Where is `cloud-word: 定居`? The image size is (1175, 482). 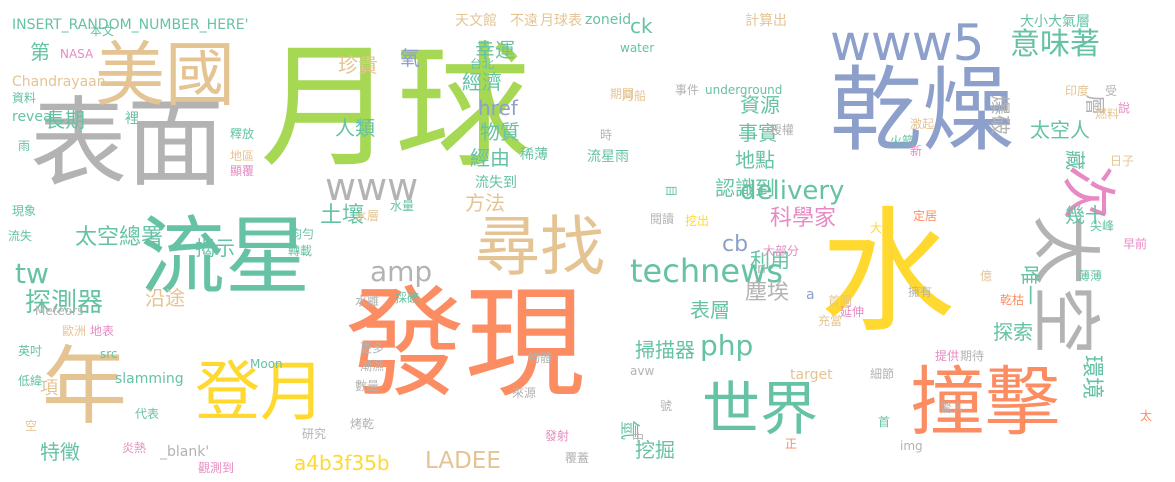
cloud-word: 定居 is located at coordinates (925, 216).